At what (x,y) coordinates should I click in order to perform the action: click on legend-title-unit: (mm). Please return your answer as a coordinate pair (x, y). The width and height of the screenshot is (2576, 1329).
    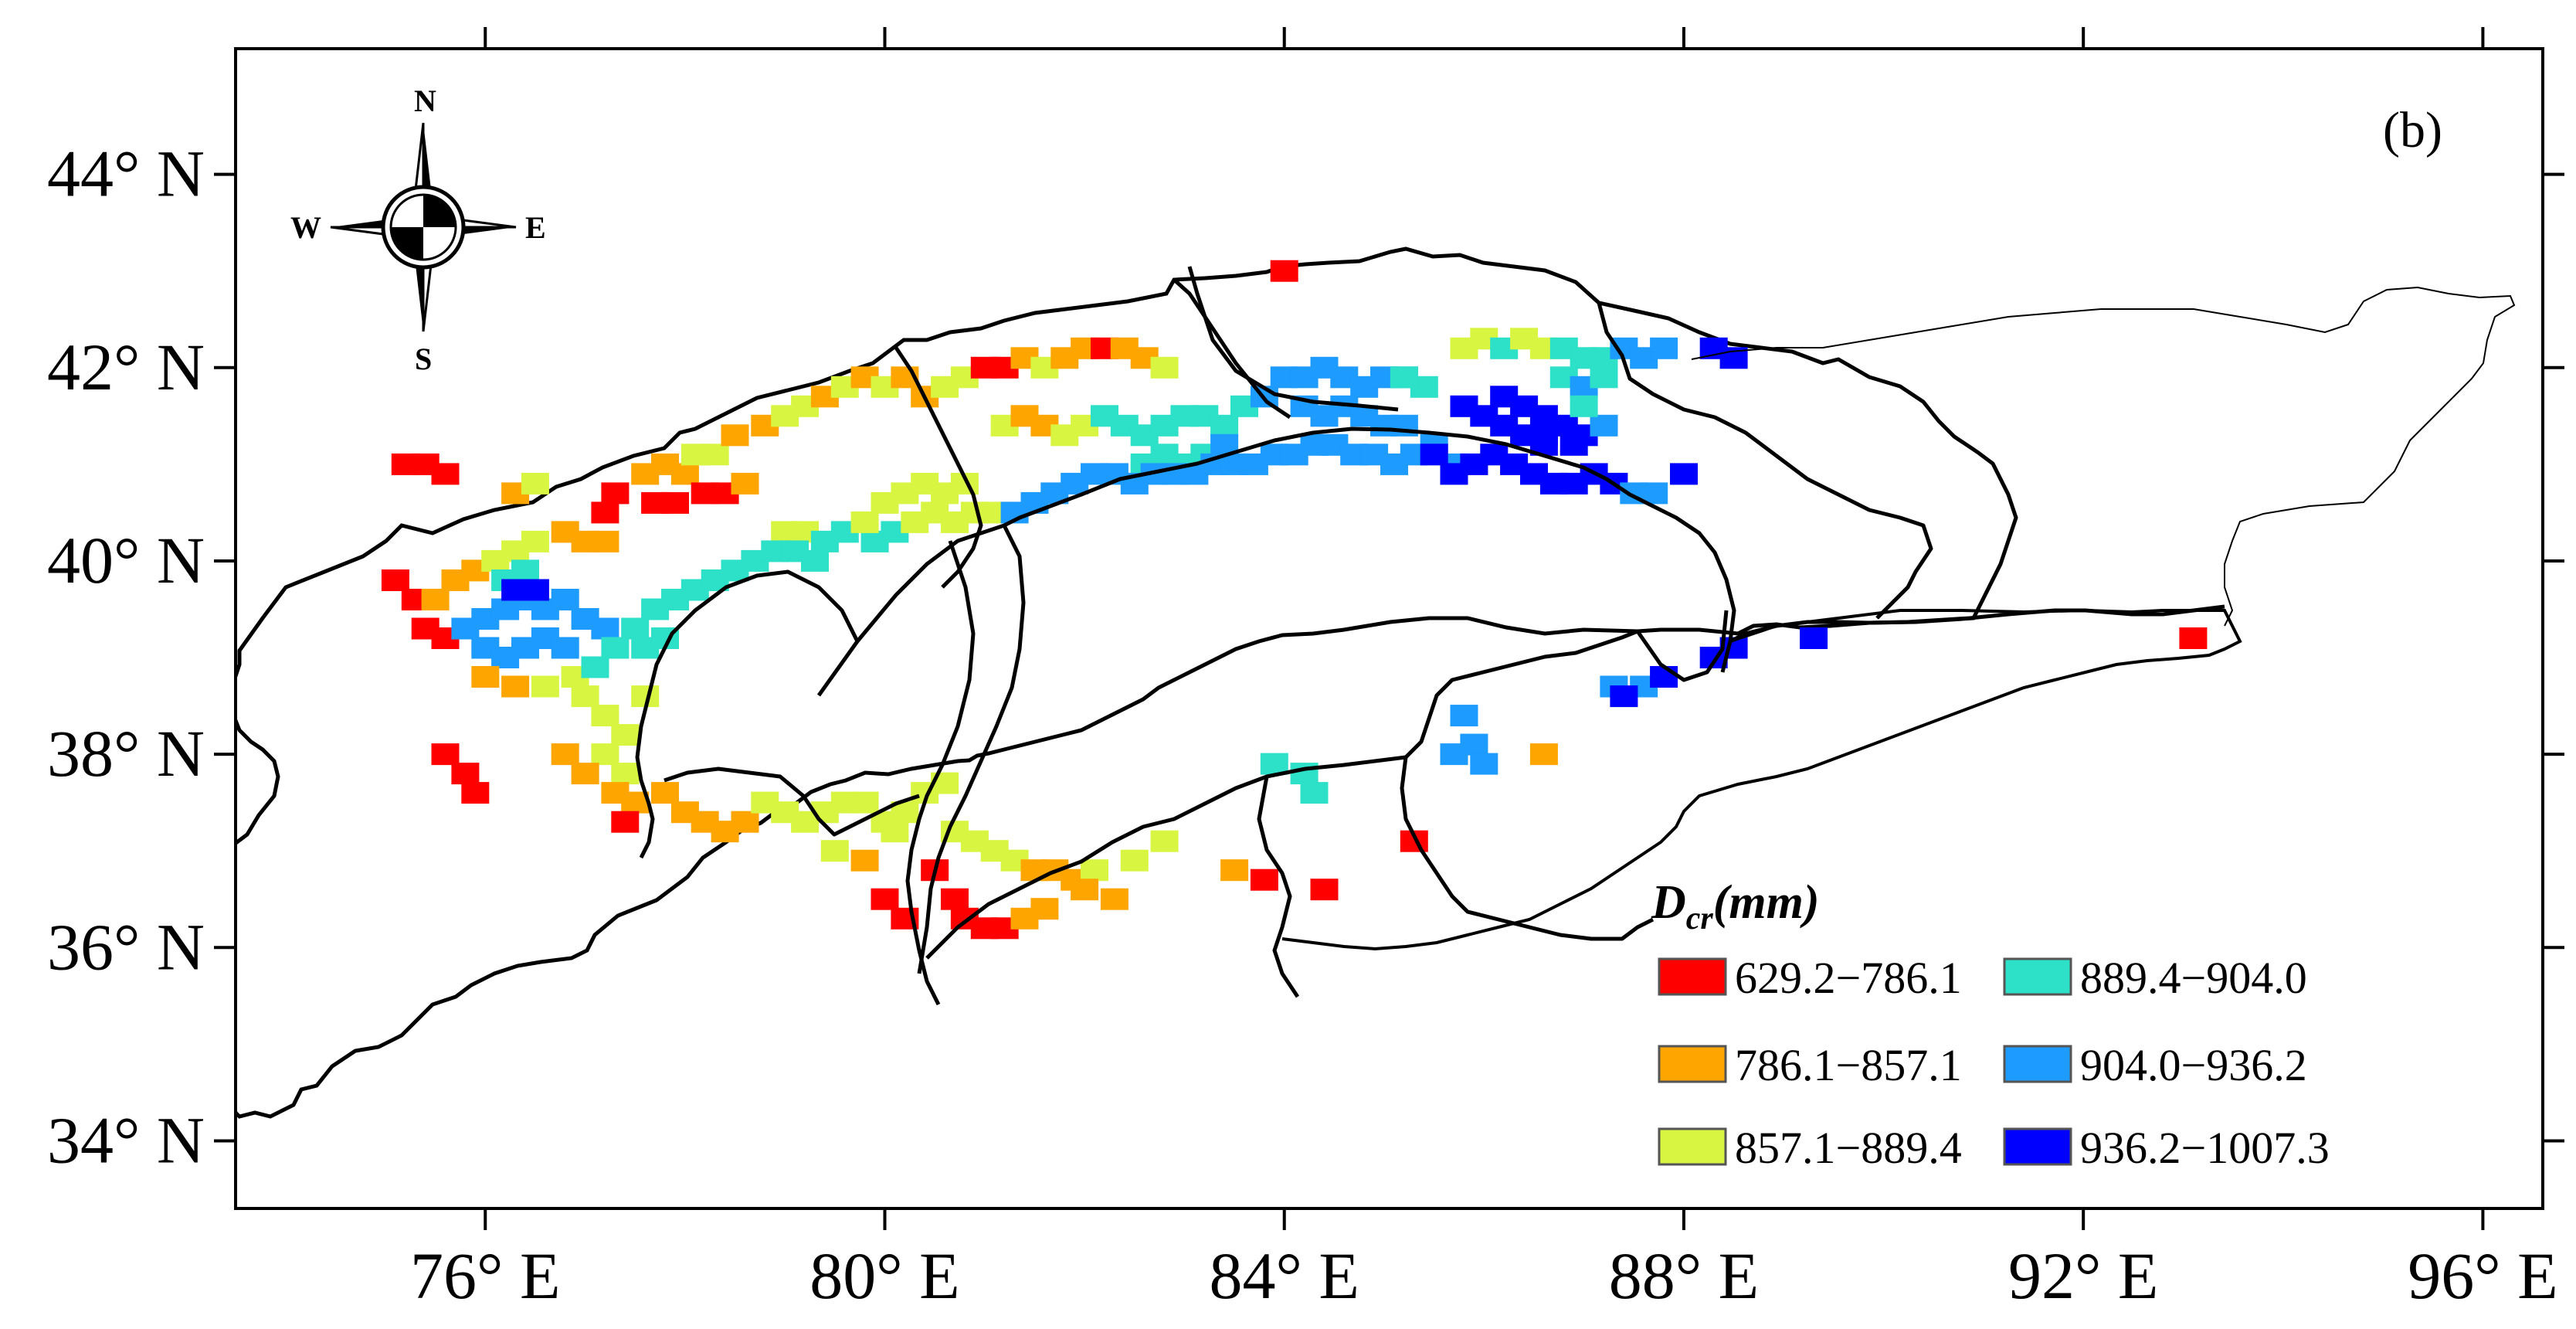
    Looking at the image, I should click on (1767, 902).